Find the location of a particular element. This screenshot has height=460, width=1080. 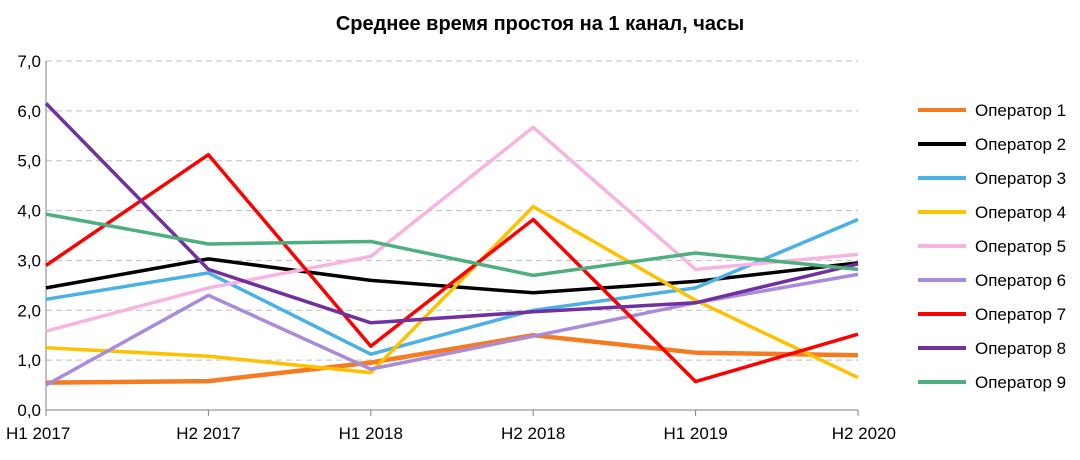

legend-item-operator-6: Оператор 6 is located at coordinates (992, 280).